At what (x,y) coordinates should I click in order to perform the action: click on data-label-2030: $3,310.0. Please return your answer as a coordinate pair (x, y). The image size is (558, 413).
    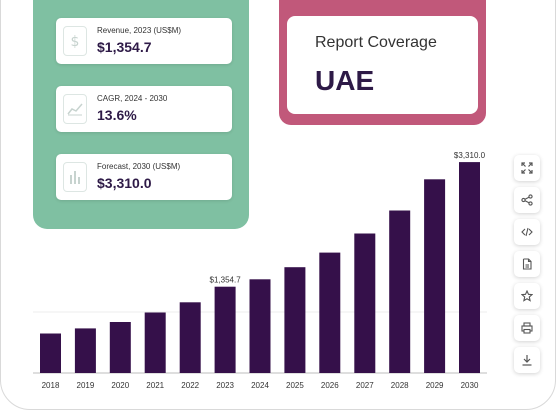
    Looking at the image, I should click on (470, 155).